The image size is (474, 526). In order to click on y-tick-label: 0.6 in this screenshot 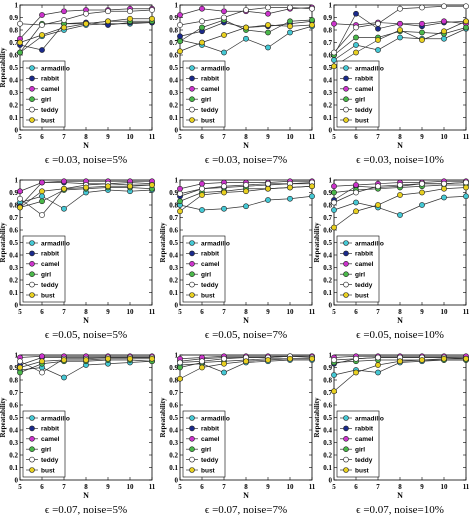, I will do `click(327, 56)`.